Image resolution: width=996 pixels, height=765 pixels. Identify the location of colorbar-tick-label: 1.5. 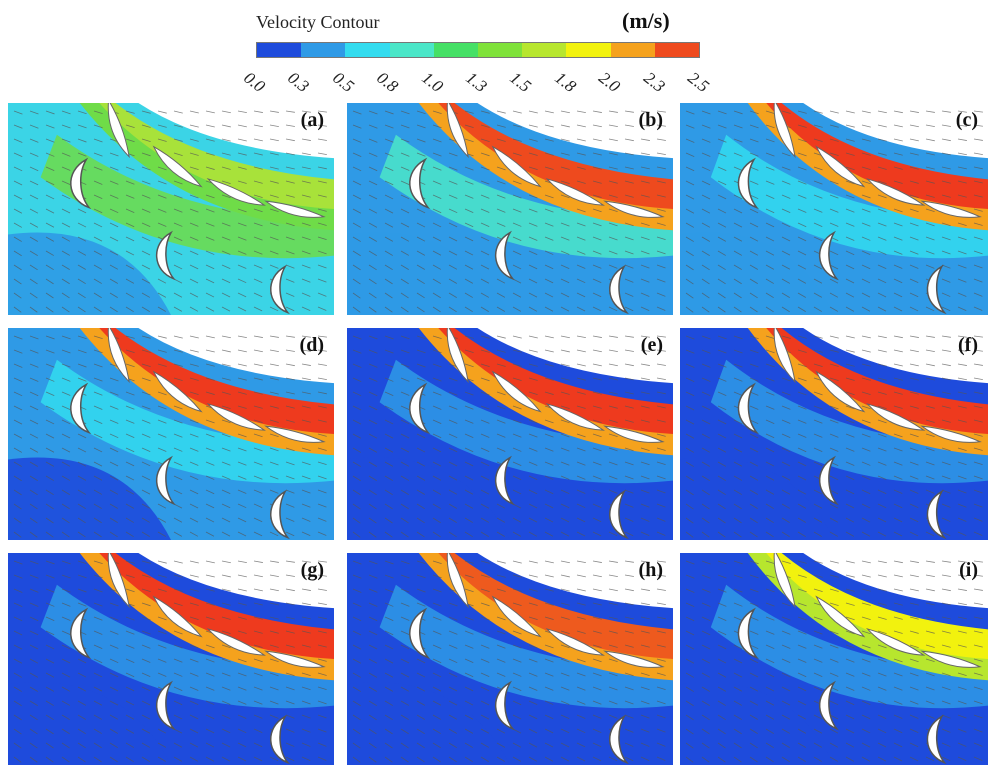
(521, 82).